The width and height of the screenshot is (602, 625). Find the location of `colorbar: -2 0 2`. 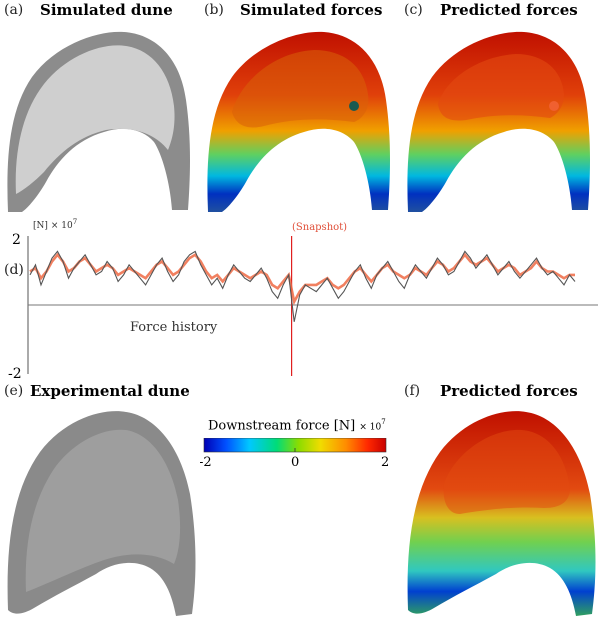

colorbar: -2 0 2 is located at coordinates (294, 453).